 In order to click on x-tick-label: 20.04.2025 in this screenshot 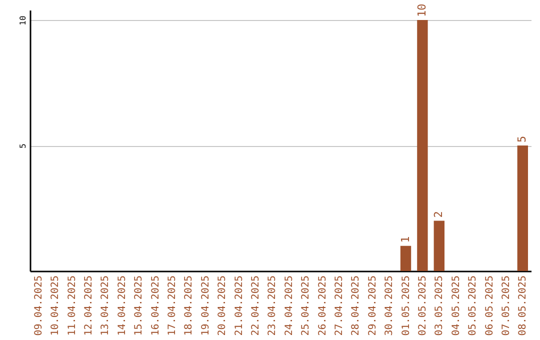, I will do `click(222, 306)`.